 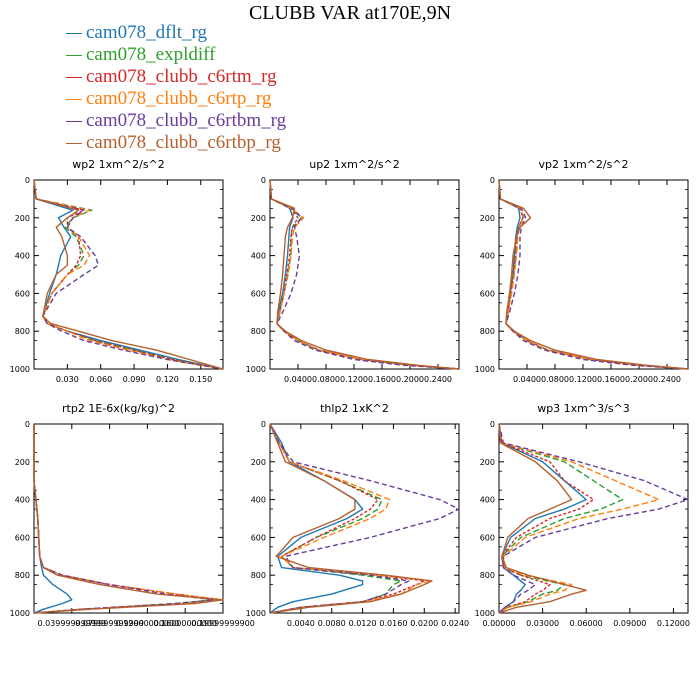 I want to click on legend-item: cam078_clubb_c6rtbp_rg, so click(x=176, y=143).